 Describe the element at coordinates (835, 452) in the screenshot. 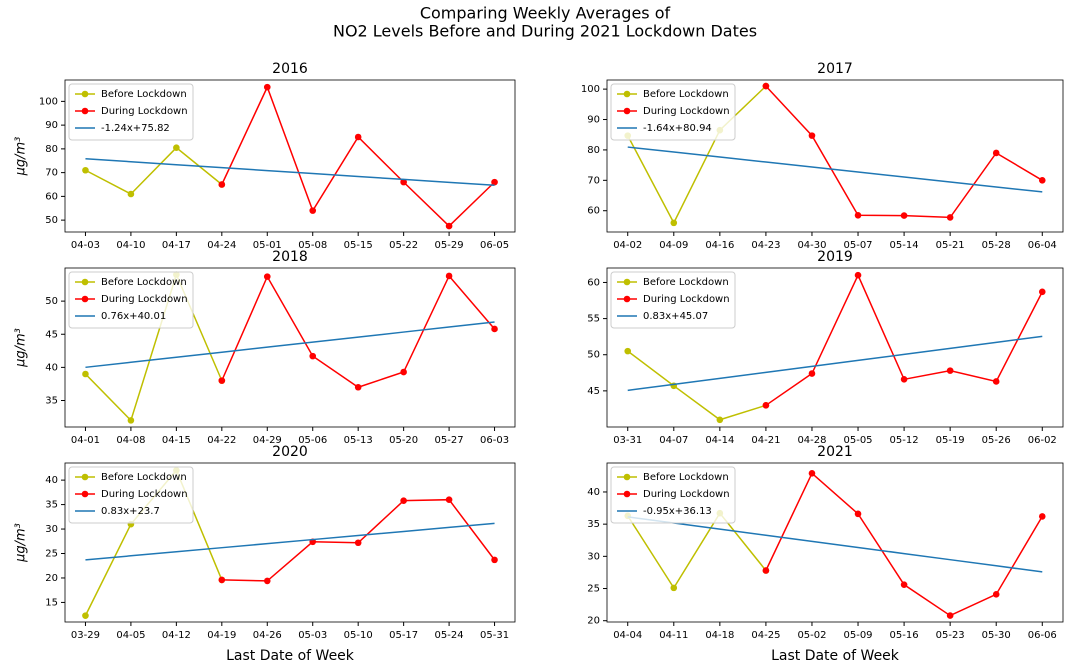

I see `panel-title: 2021` at that location.